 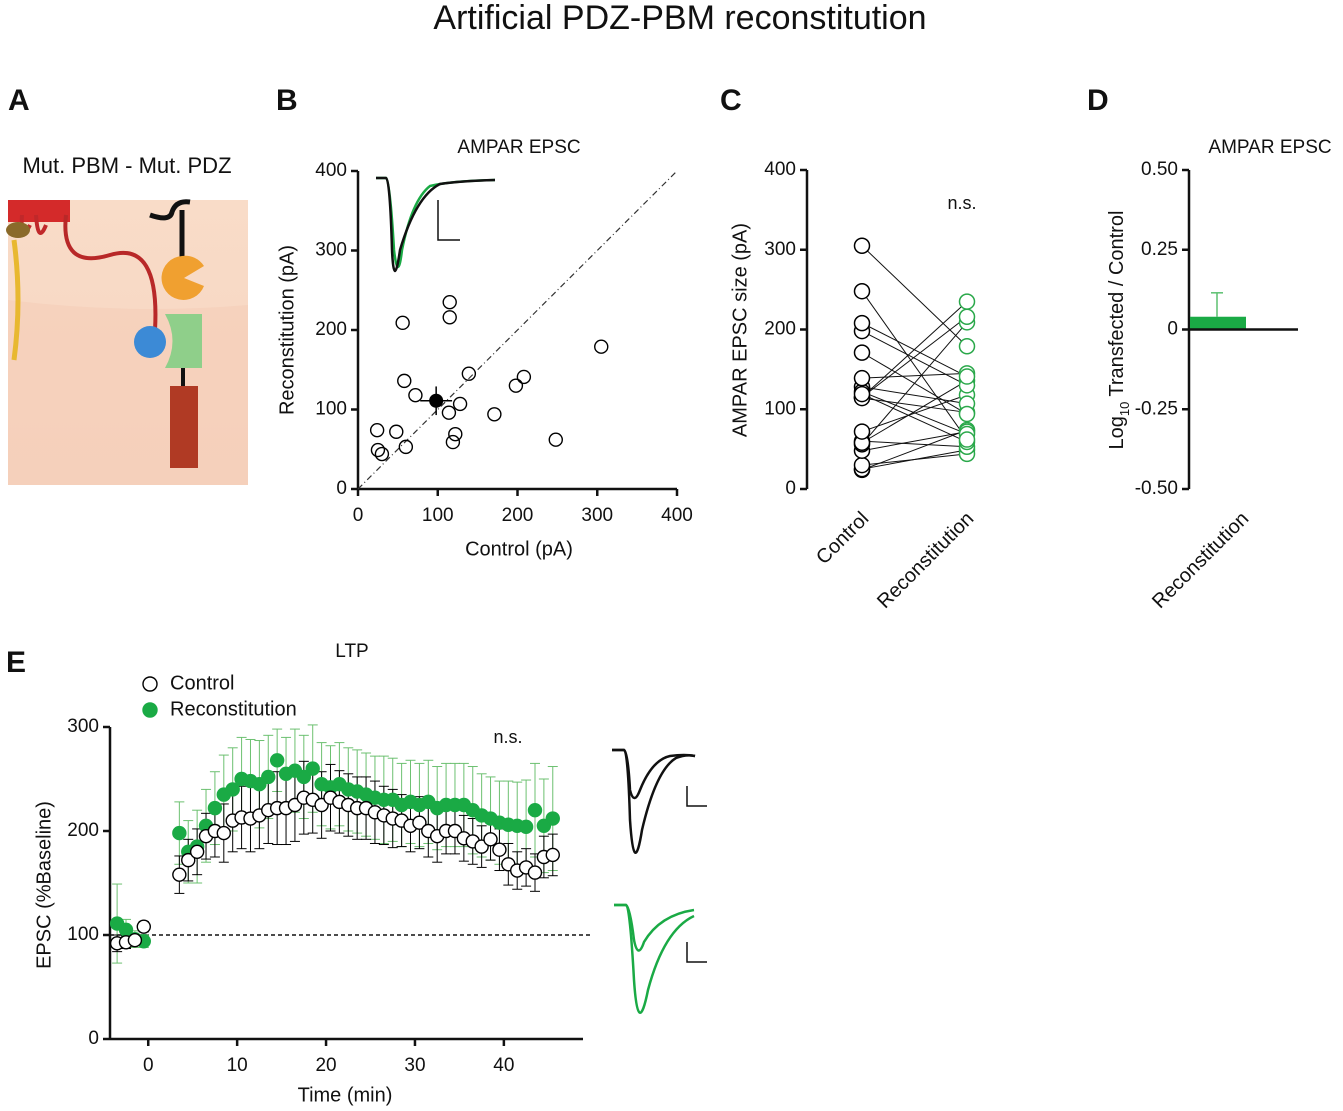 What do you see at coordinates (126, 165) in the screenshot?
I see `diagram-label: Mut. PBM - Mut. PDZ` at bounding box center [126, 165].